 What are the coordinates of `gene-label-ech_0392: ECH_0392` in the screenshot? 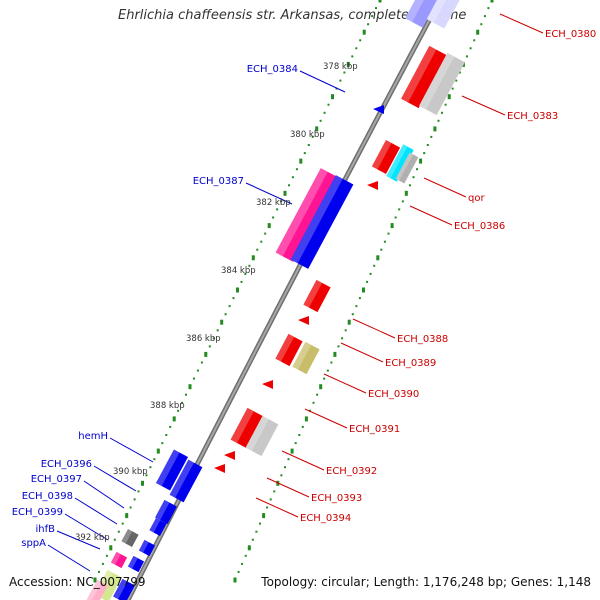 It's located at (351, 471).